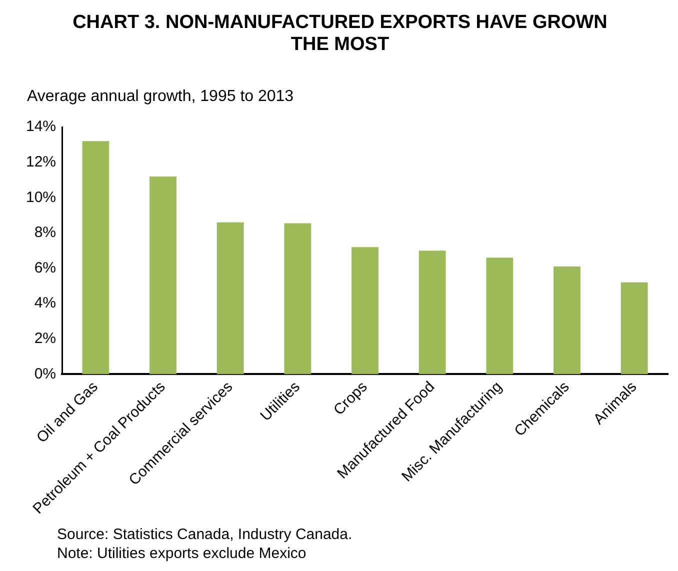 This screenshot has width=678, height=571. I want to click on y-tick-label: 8%, so click(45, 233).